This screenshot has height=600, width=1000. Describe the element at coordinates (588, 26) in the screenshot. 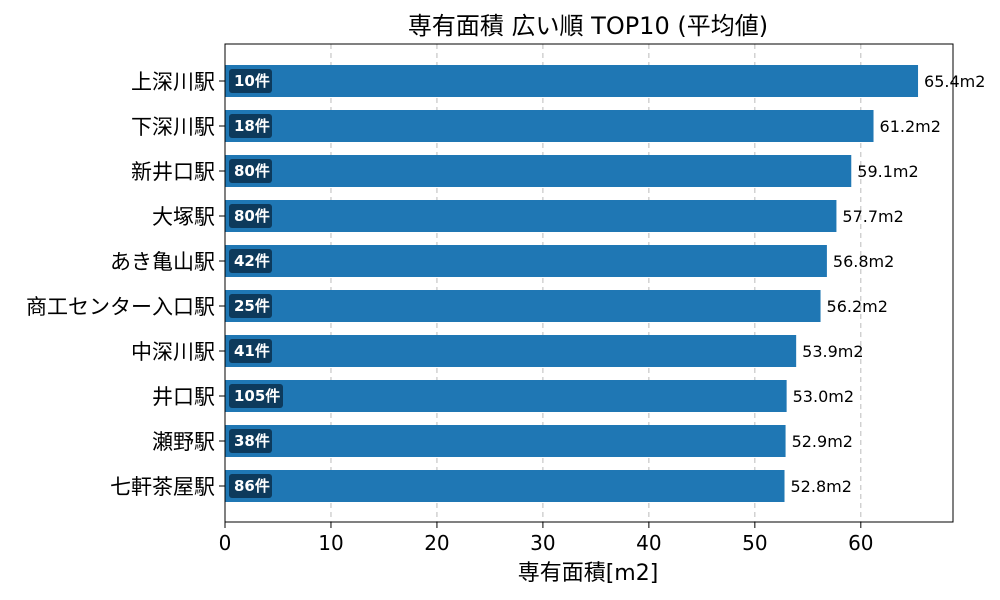

I see `chart-title: 専有面積 広い順 TOP10 (平均値)` at that location.